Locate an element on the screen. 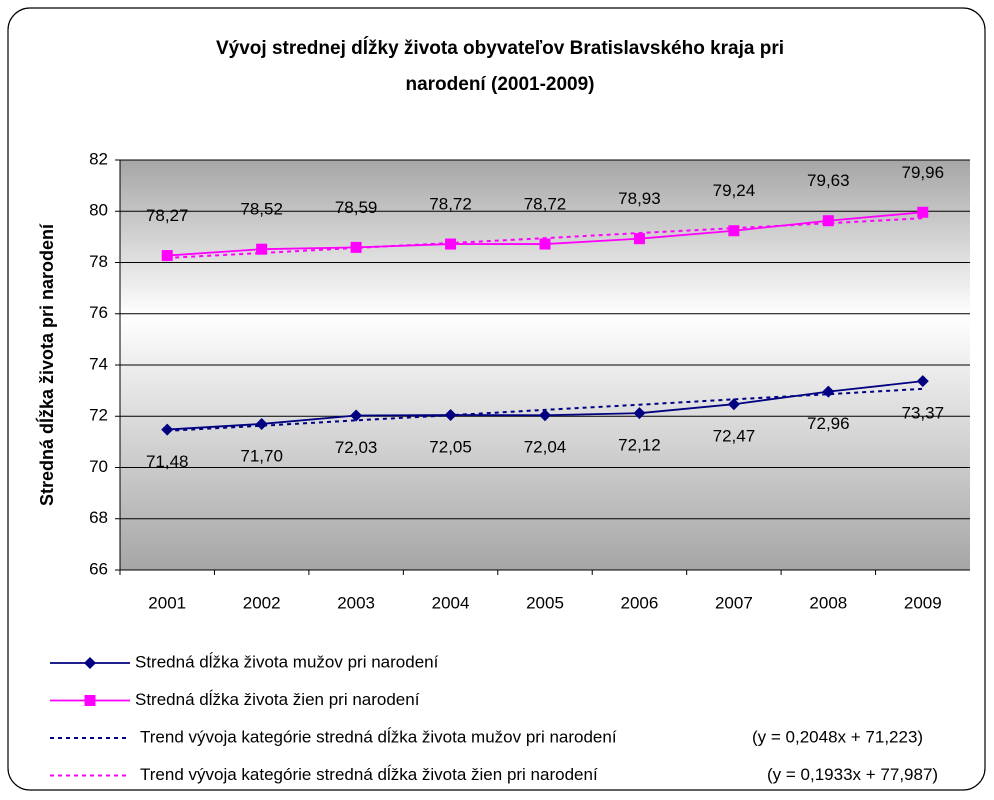 The height and width of the screenshot is (800, 994). y-tick-label: 78 is located at coordinates (98, 261).